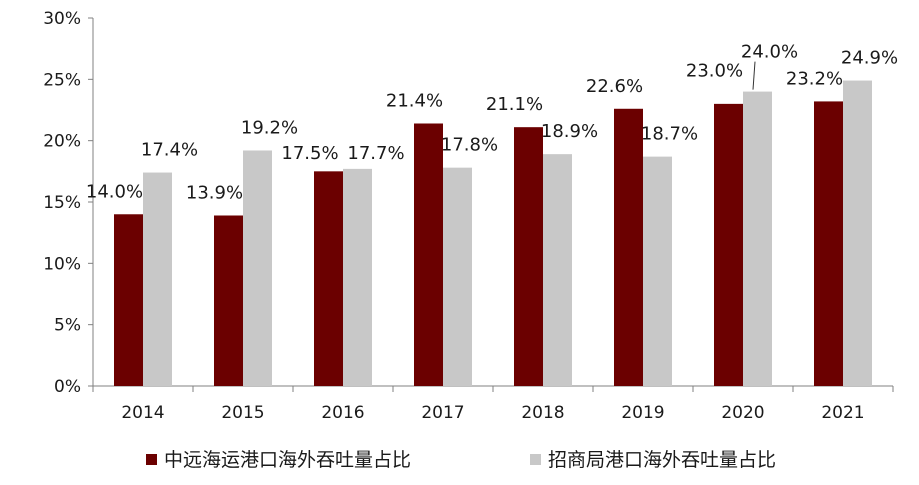 This screenshot has width=919, height=485. I want to click on bar-cmport-2017, so click(457, 276).